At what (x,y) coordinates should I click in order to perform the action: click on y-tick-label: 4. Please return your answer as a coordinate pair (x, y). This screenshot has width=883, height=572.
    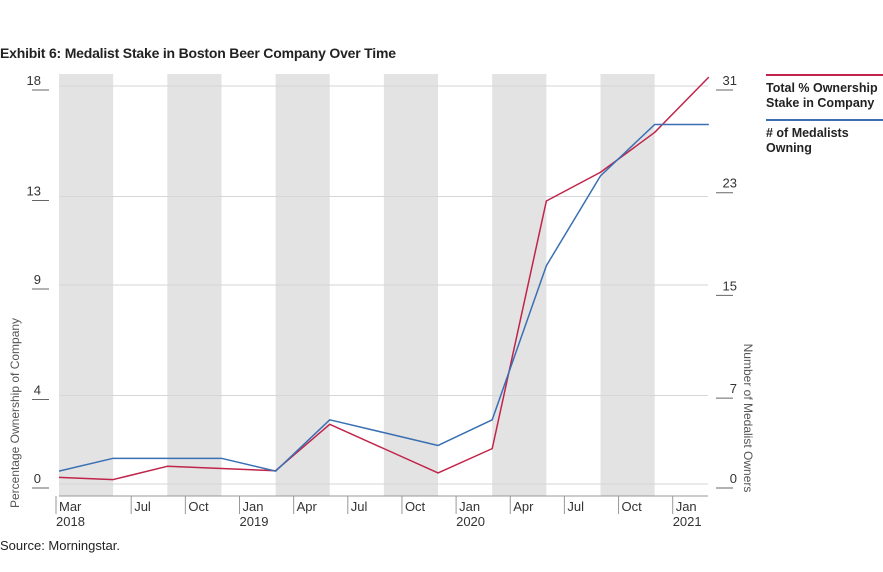
    Looking at the image, I should click on (37, 390).